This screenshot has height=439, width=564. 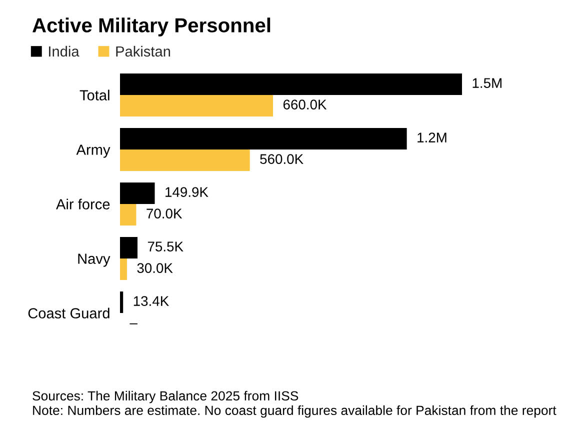 What do you see at coordinates (64, 51) in the screenshot?
I see `legend-label: India` at bounding box center [64, 51].